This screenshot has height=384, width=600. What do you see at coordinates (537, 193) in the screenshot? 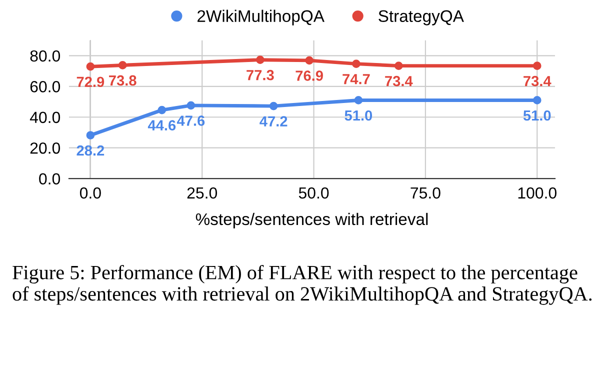
I see `x-tick-label: 100.0` at bounding box center [537, 193].